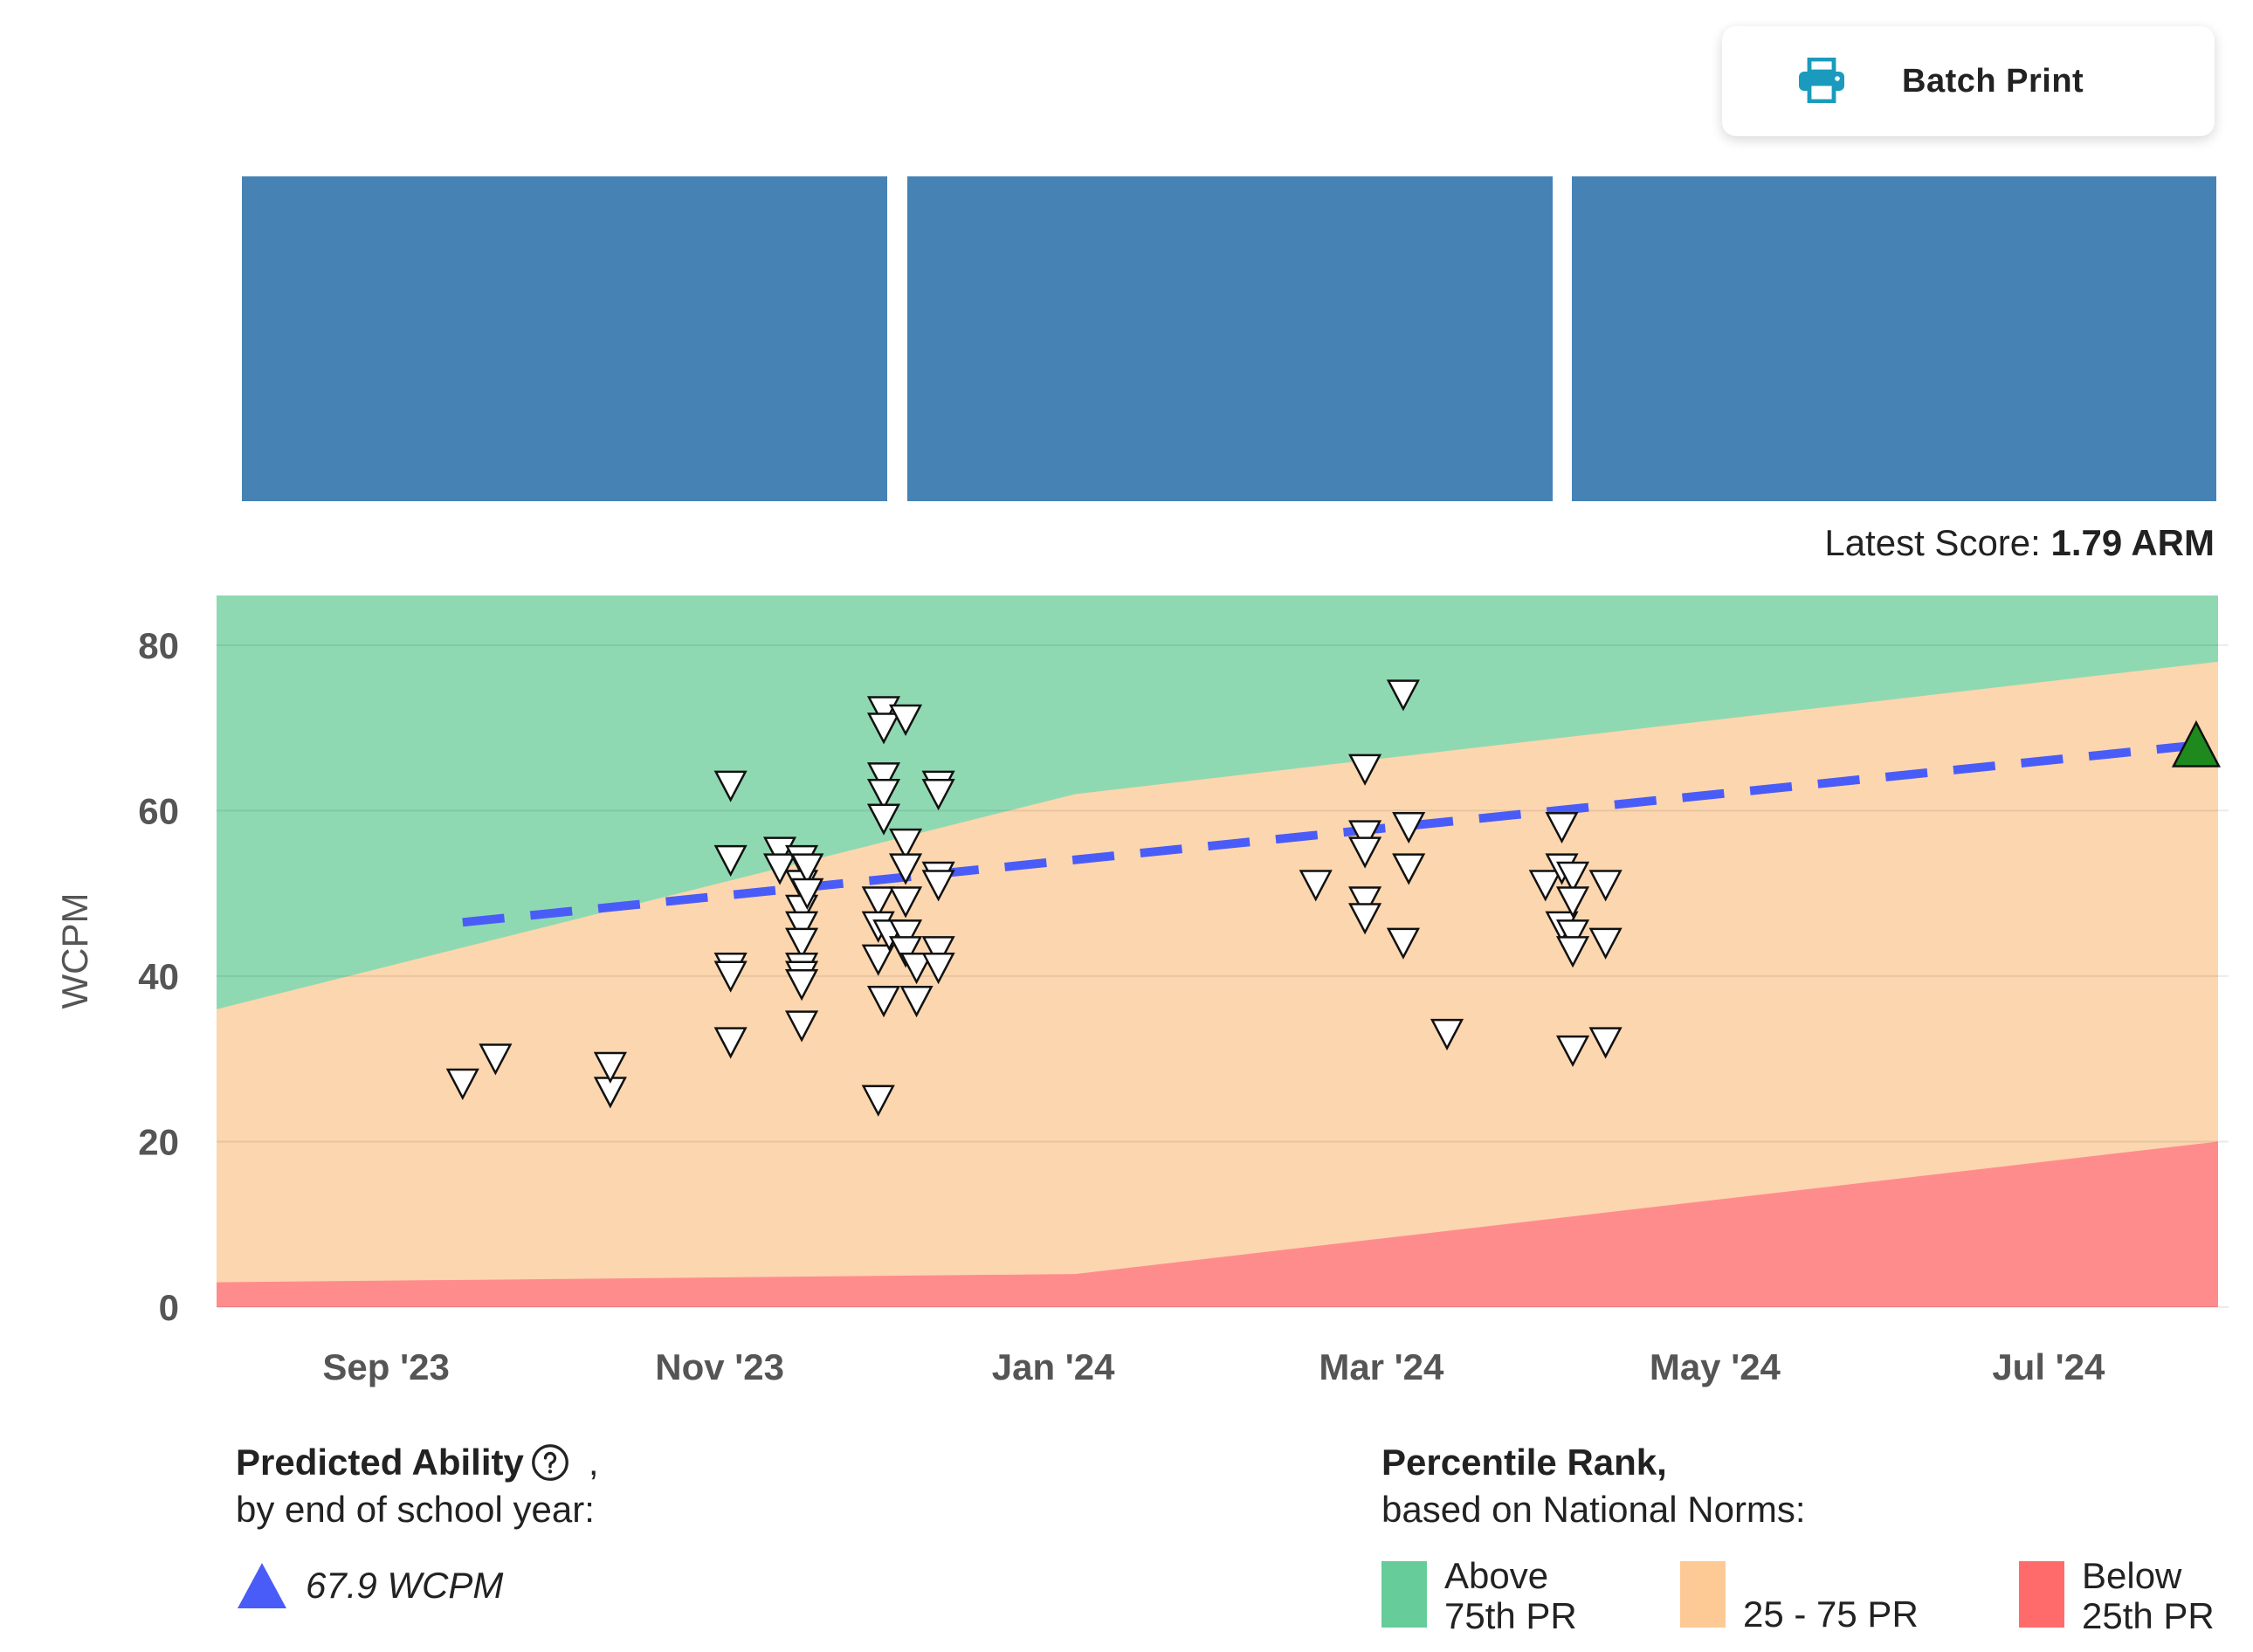 This screenshot has width=2253, height=1652. Describe the element at coordinates (1497, 1575) in the screenshot. I see `above-75-line1: Above` at that location.